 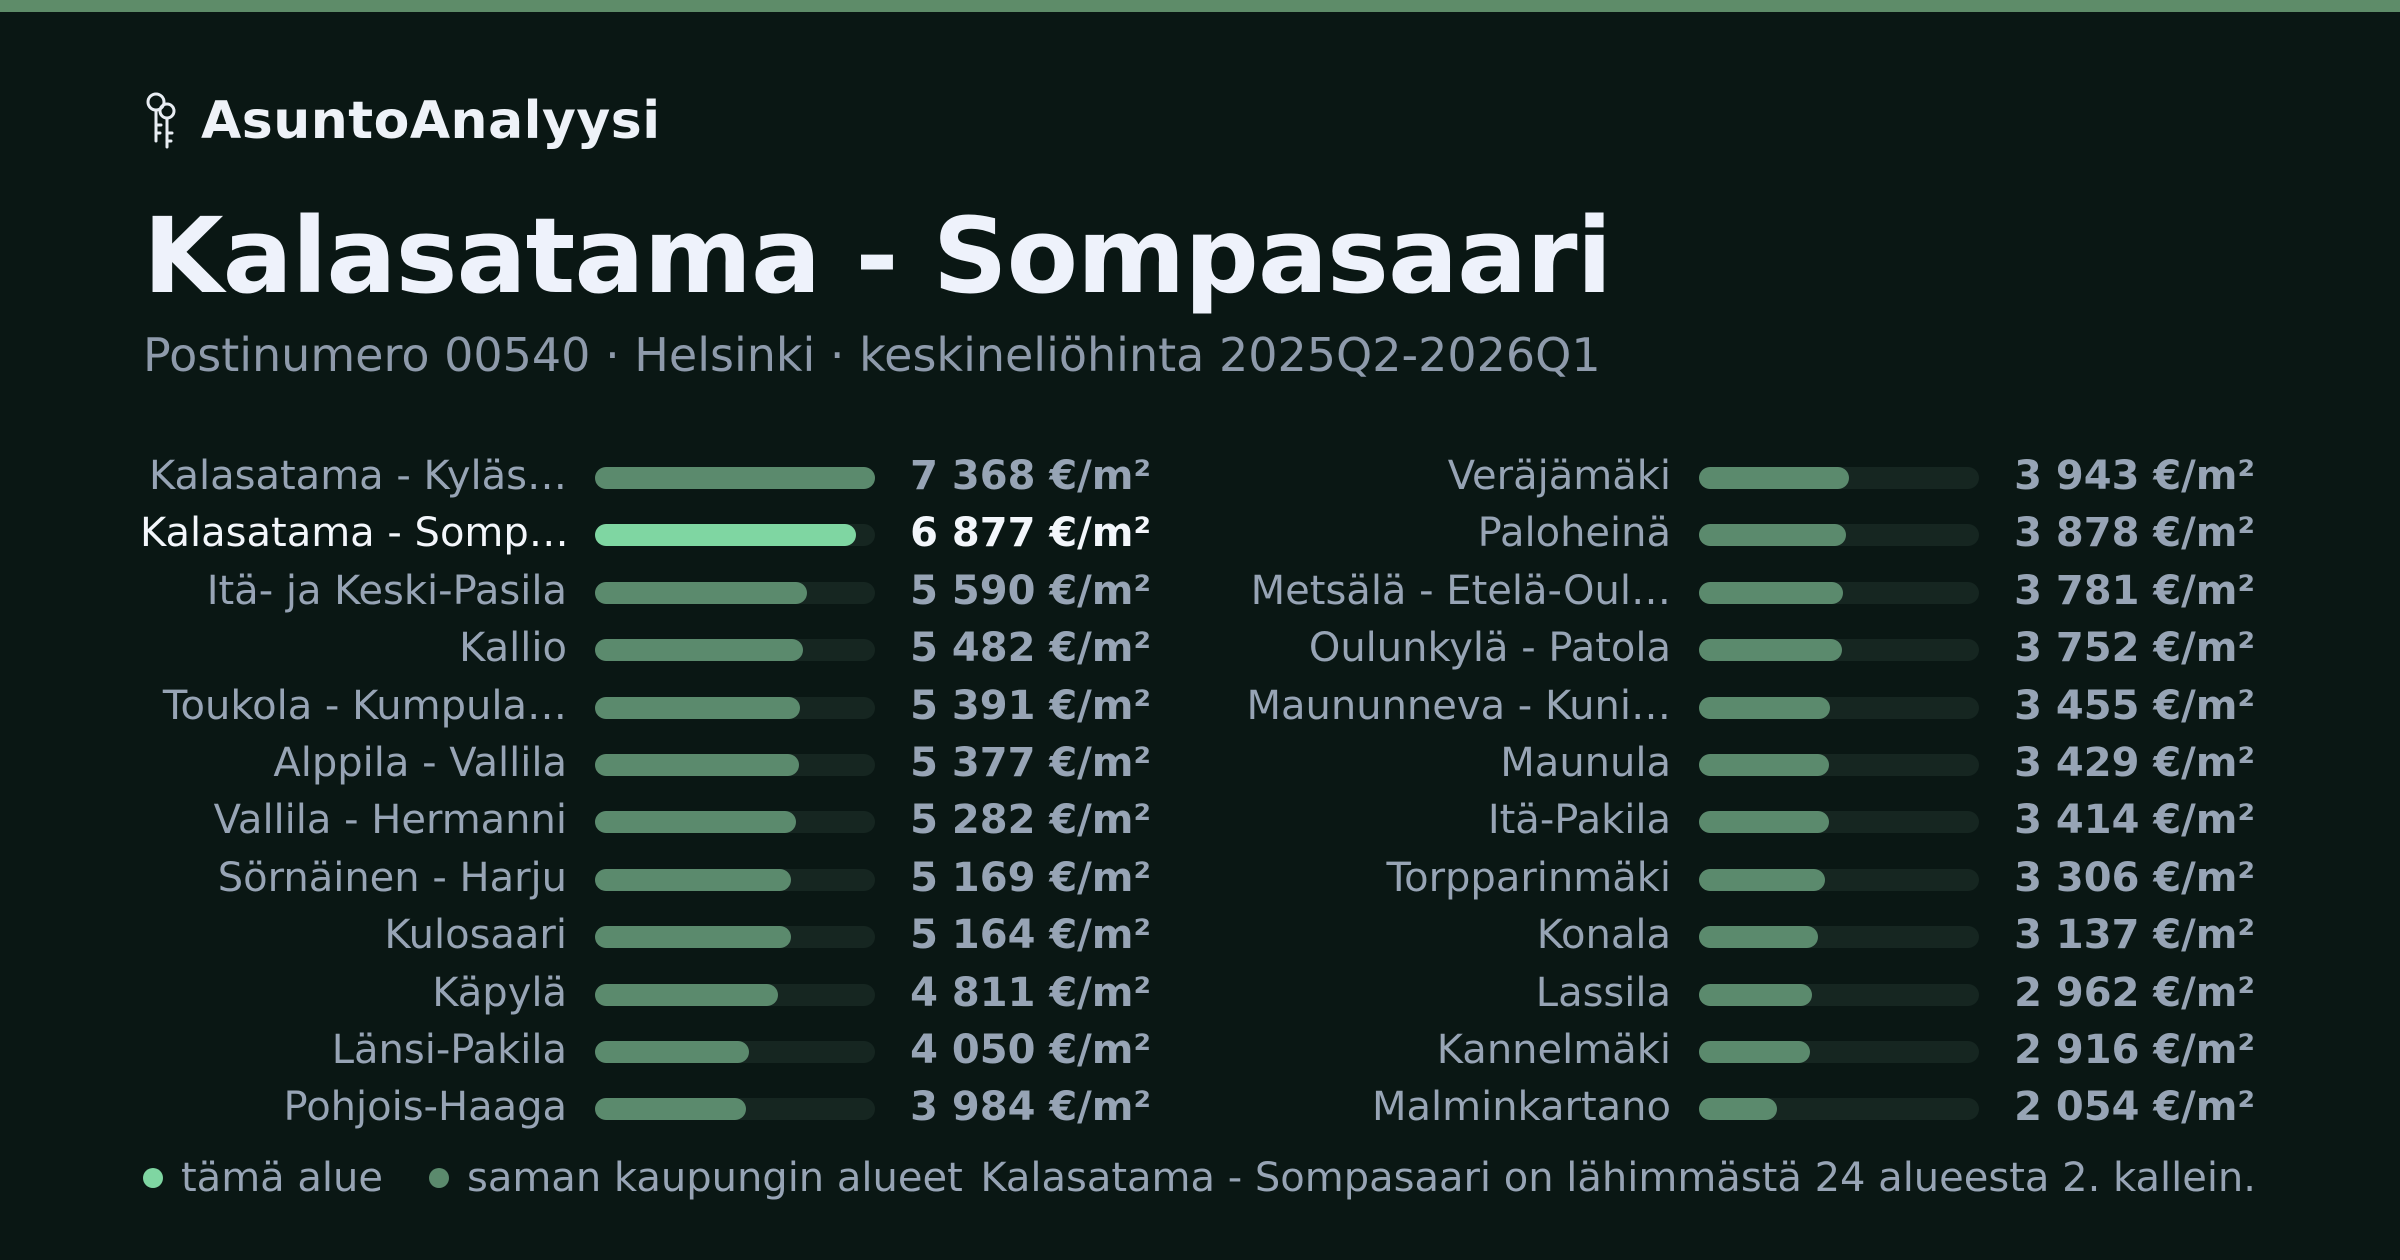 I want to click on bar-category-label: Kulosaari, so click(x=475, y=935).